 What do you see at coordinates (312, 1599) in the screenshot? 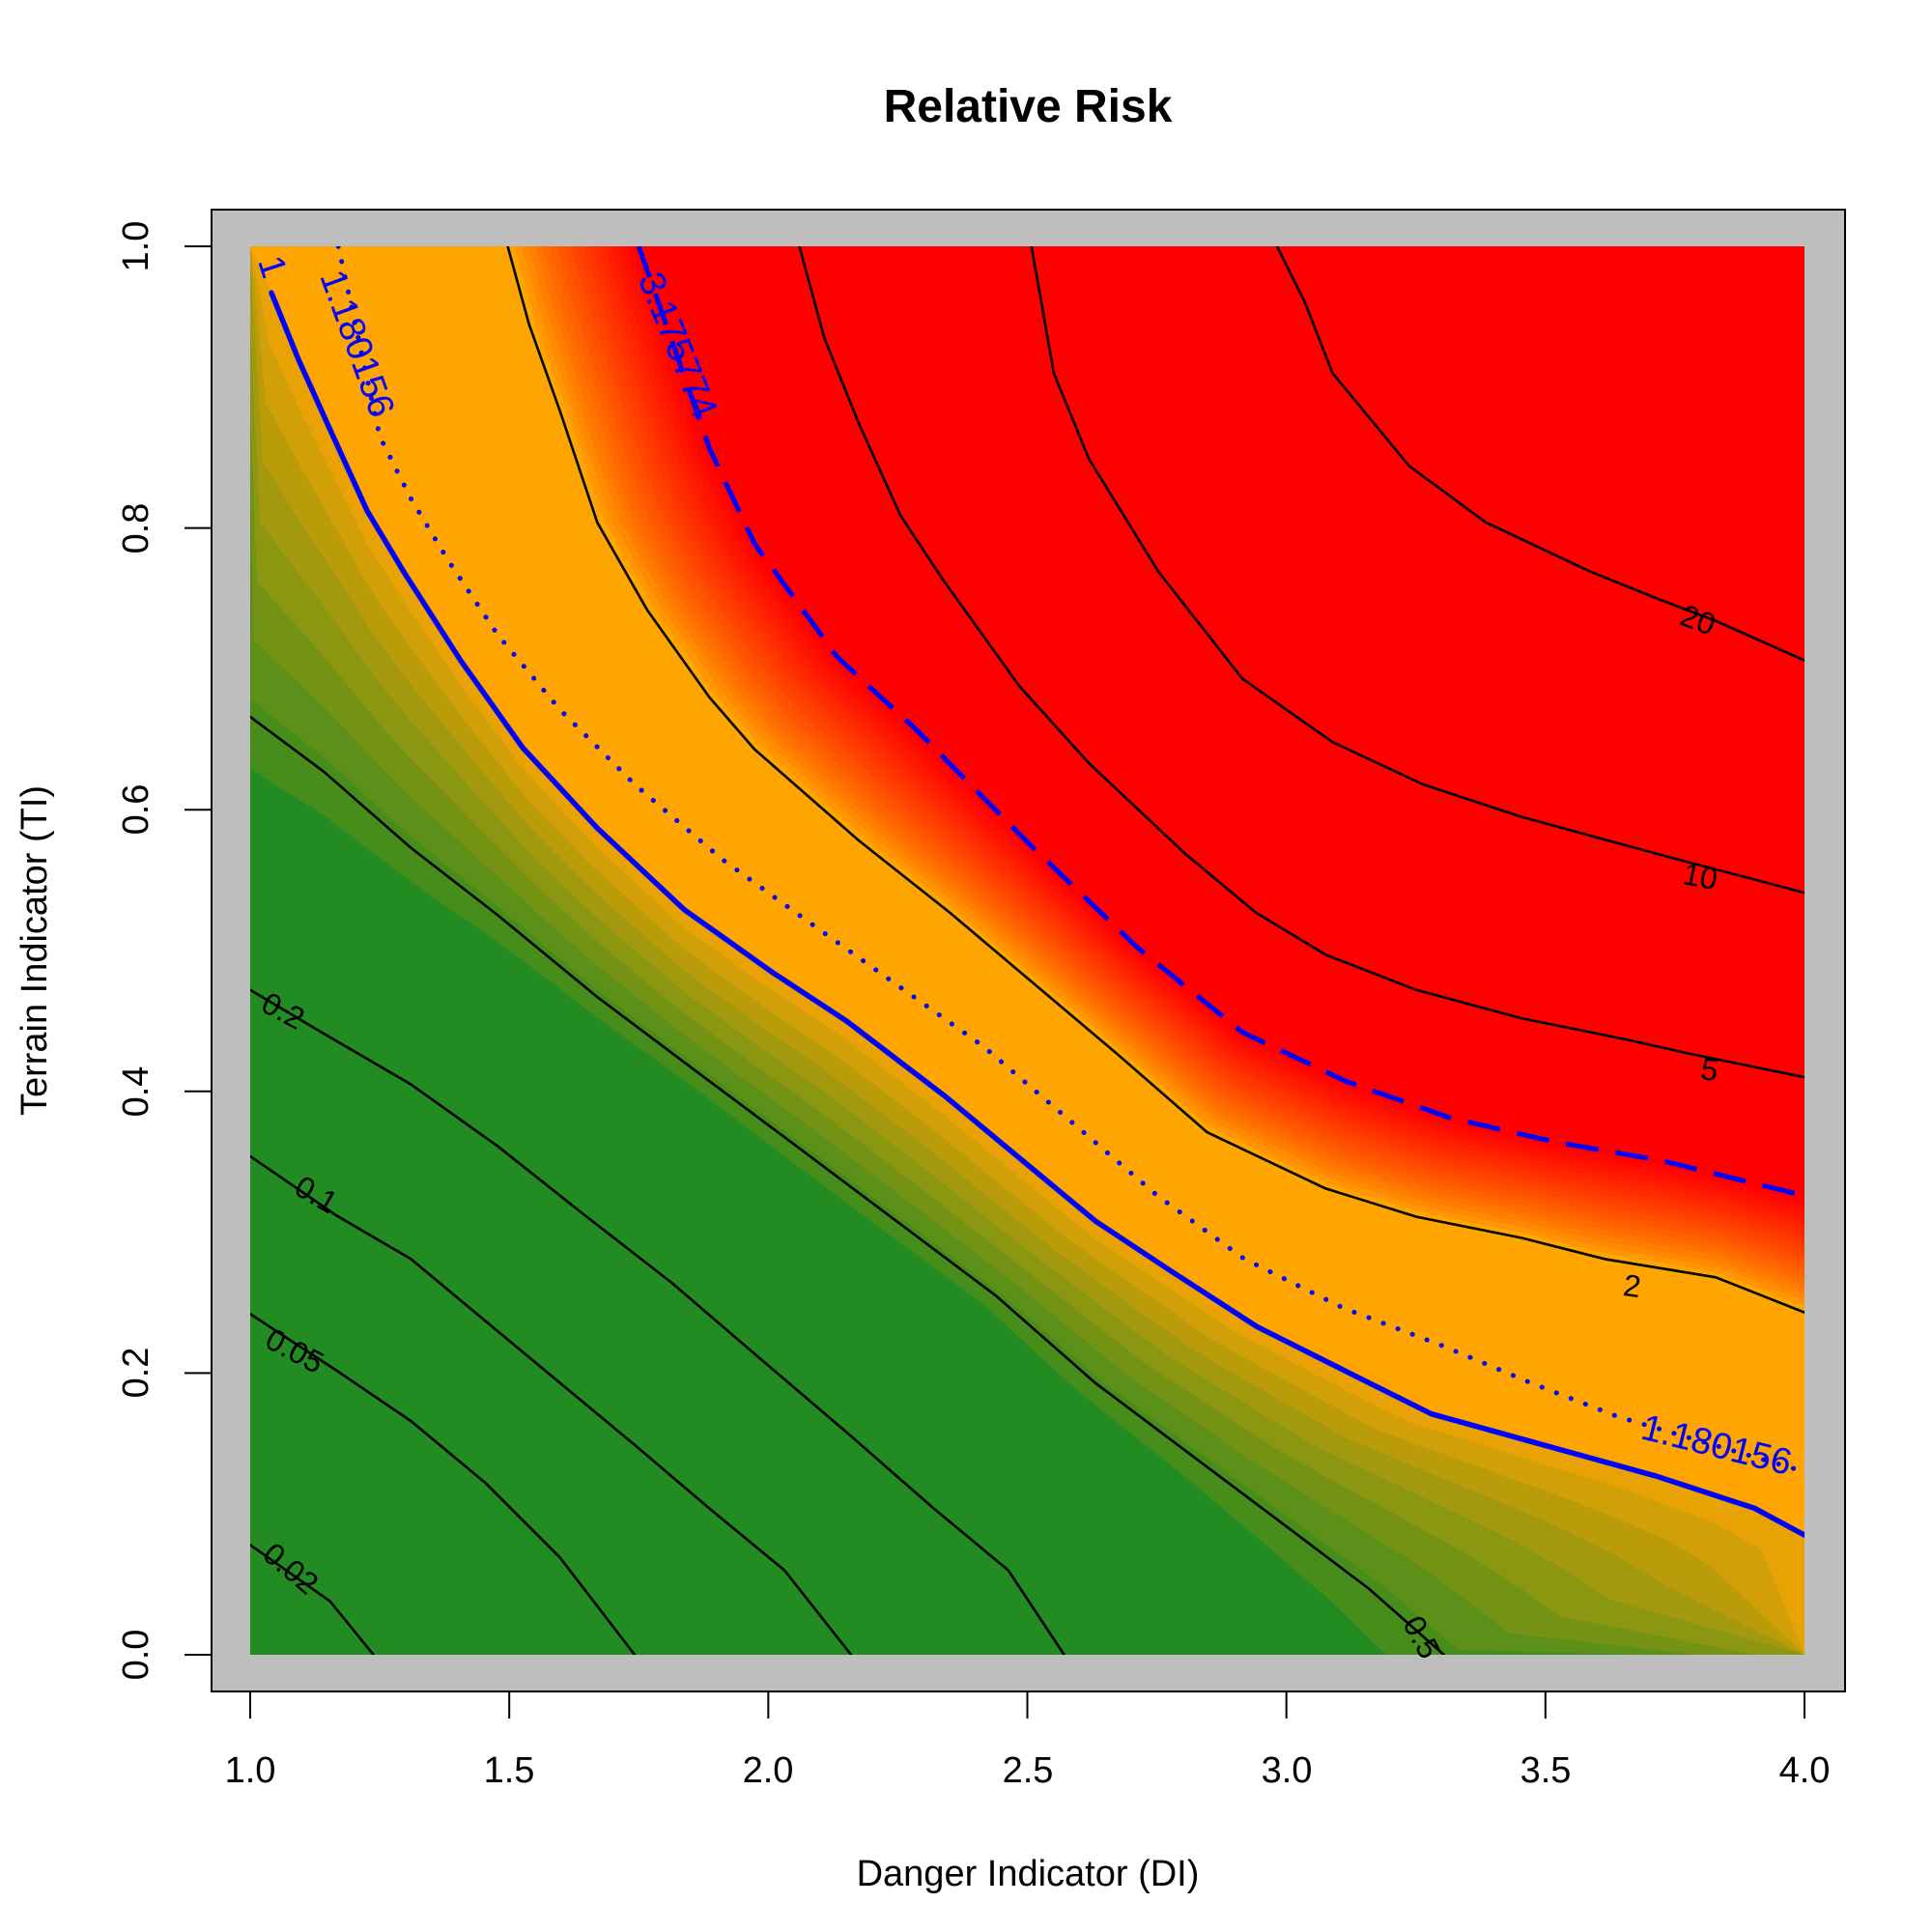
I see `contour-line-0.02` at bounding box center [312, 1599].